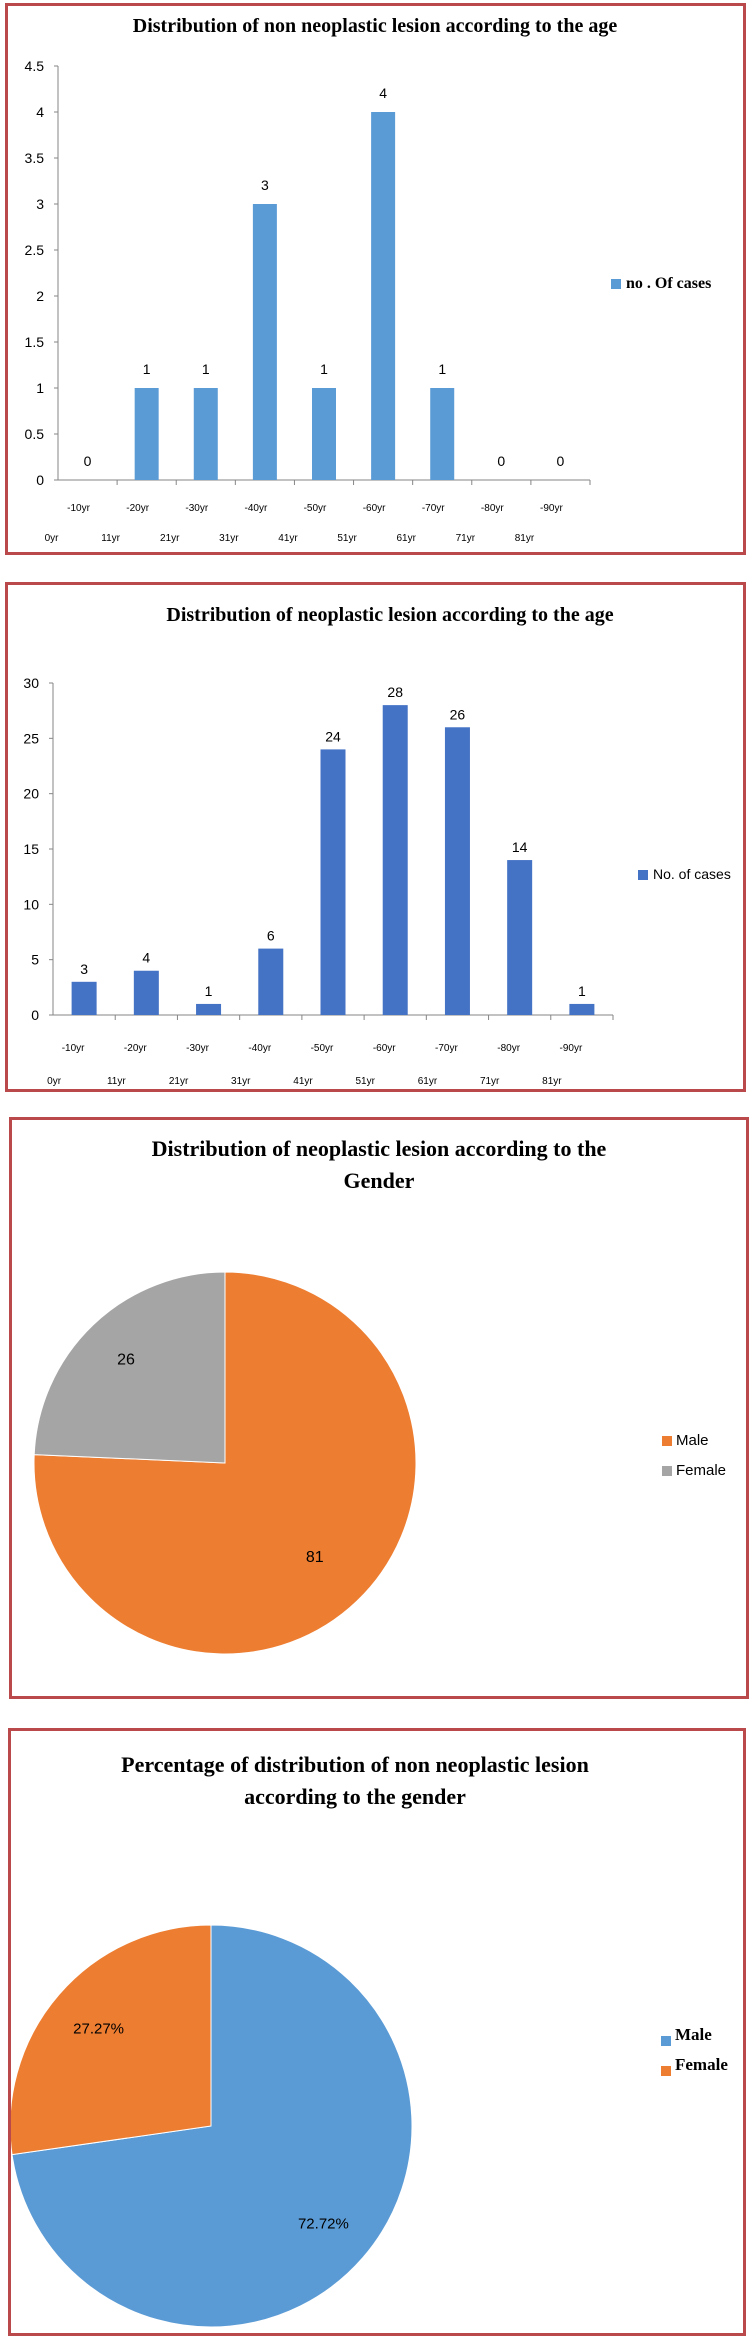  I want to click on chart-title-line-2: Gender, so click(379, 1180).